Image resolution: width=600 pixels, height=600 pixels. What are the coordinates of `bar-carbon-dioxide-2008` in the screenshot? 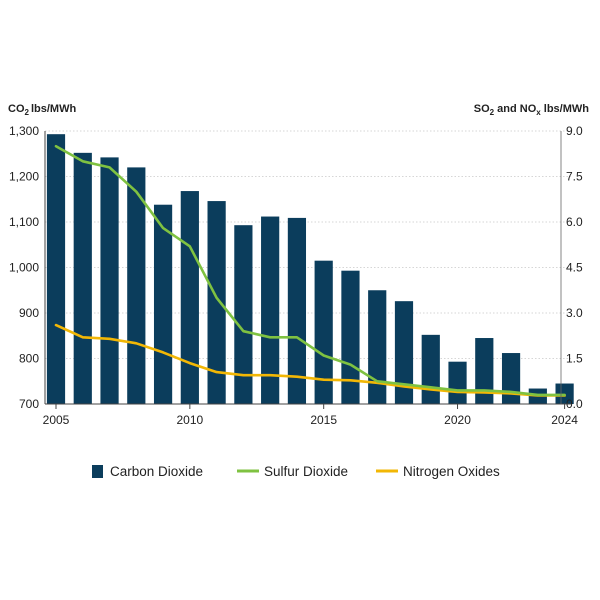 It's located at (136, 285).